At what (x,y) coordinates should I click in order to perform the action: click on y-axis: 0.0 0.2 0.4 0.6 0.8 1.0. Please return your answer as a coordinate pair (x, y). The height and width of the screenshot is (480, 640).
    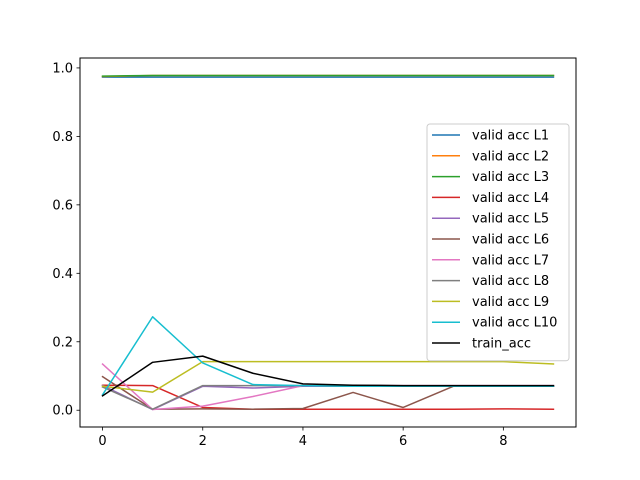
    Looking at the image, I should click on (66, 240).